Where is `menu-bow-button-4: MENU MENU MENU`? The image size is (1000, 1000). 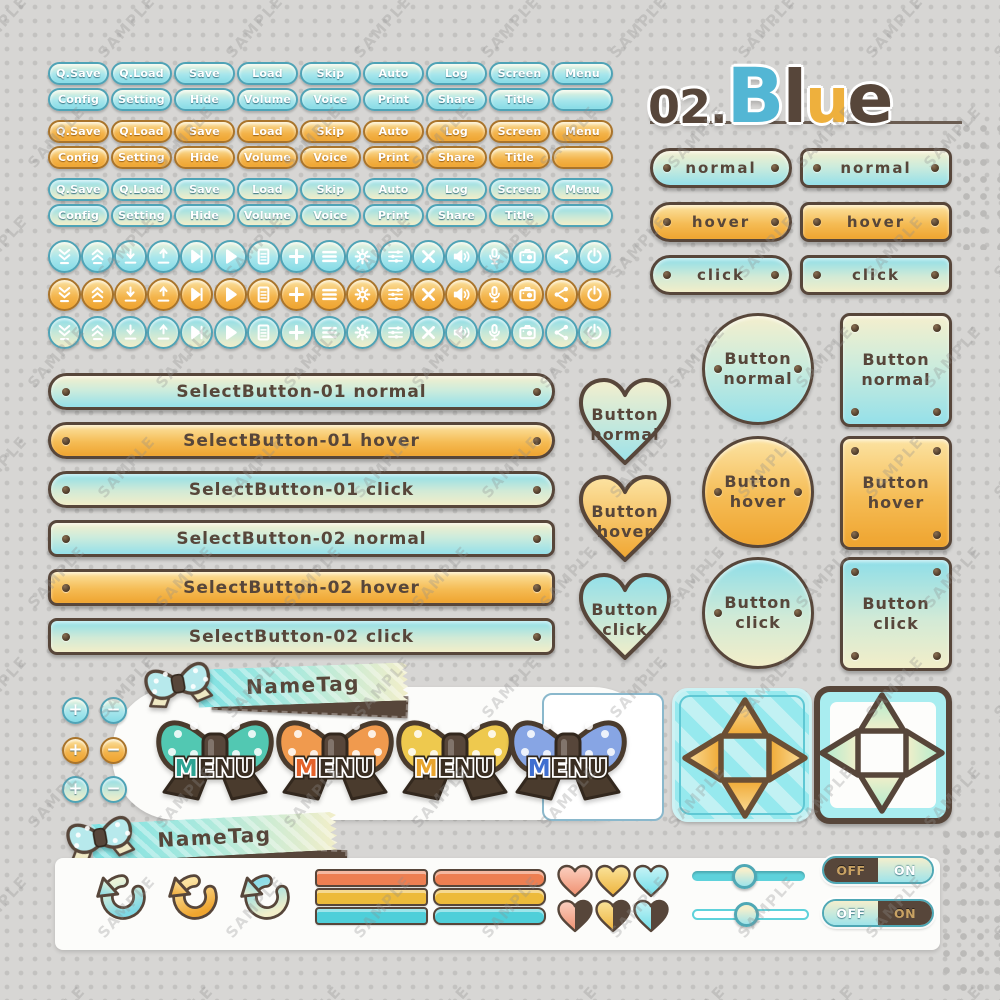 menu-bow-button-4: MENU MENU MENU is located at coordinates (568, 750).